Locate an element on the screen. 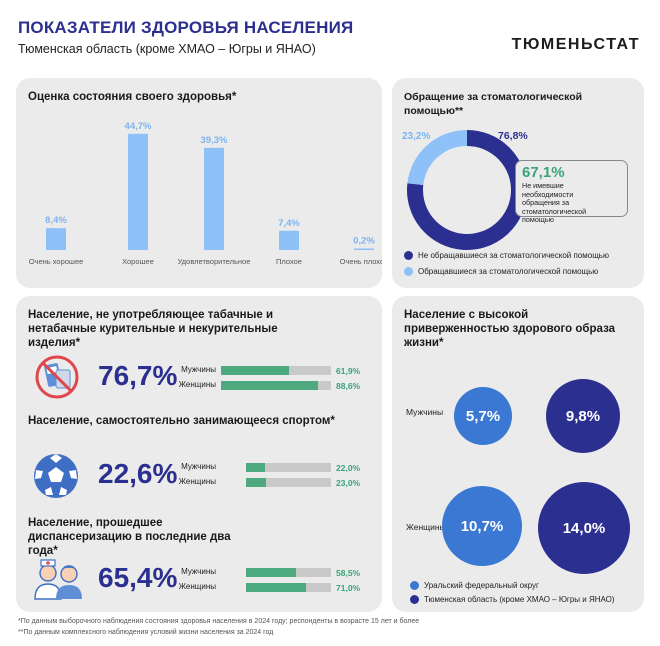  nonsmoking-men-bar is located at coordinates (255, 370).